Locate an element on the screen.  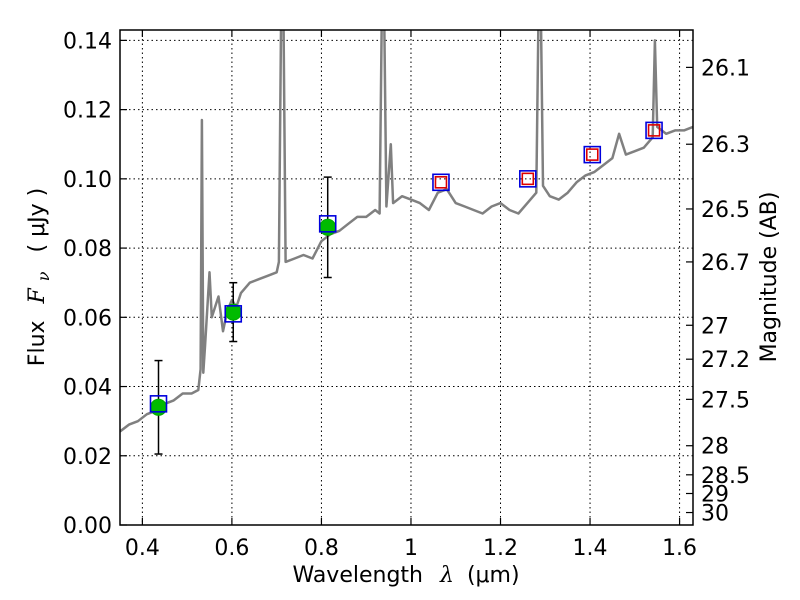
y2-tick-label: 27.5 is located at coordinates (725, 400).